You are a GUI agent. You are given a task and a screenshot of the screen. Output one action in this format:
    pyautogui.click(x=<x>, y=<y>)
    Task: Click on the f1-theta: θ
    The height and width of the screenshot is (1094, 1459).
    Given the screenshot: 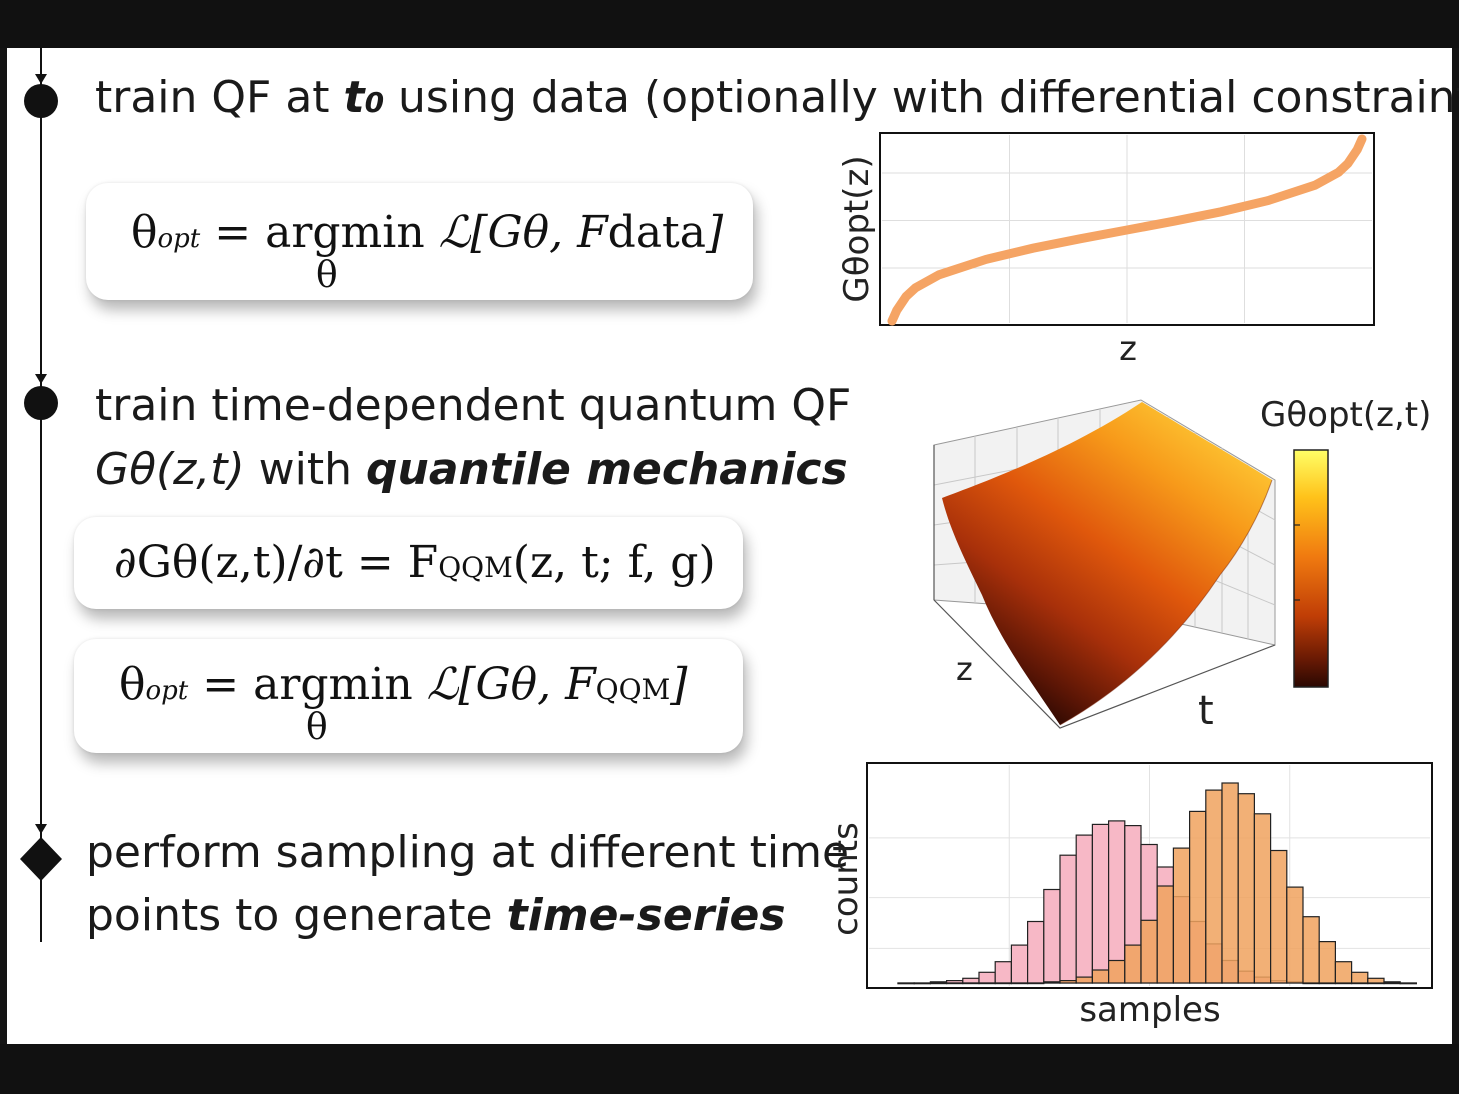 What is the action you would take?
    pyautogui.click(x=144, y=232)
    